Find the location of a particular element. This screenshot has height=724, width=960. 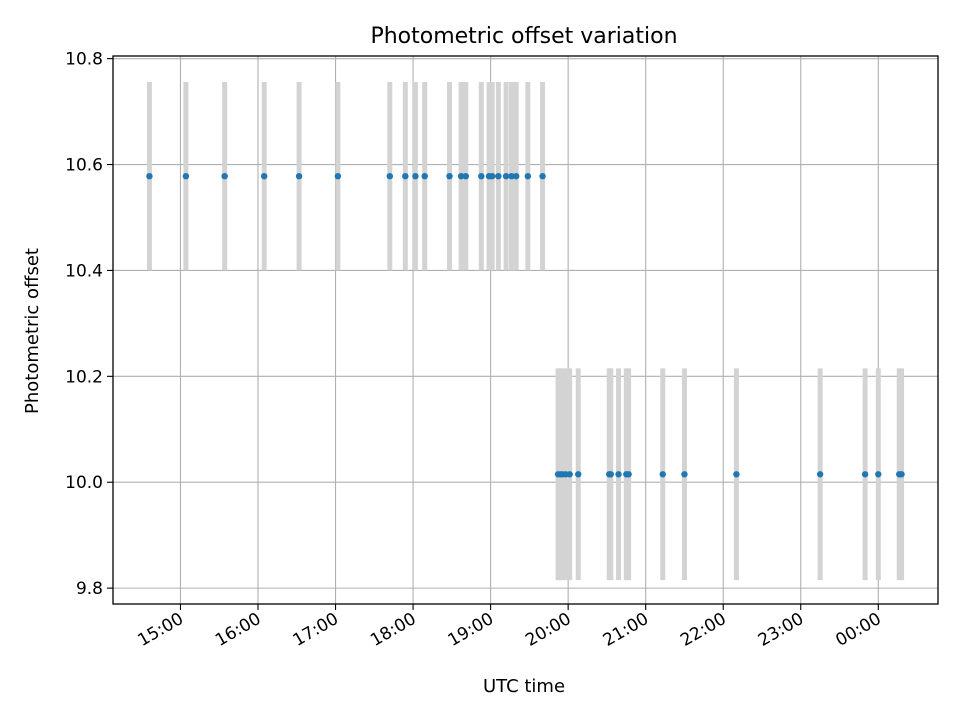

x-tick-label: 21:00 is located at coordinates (626, 630).